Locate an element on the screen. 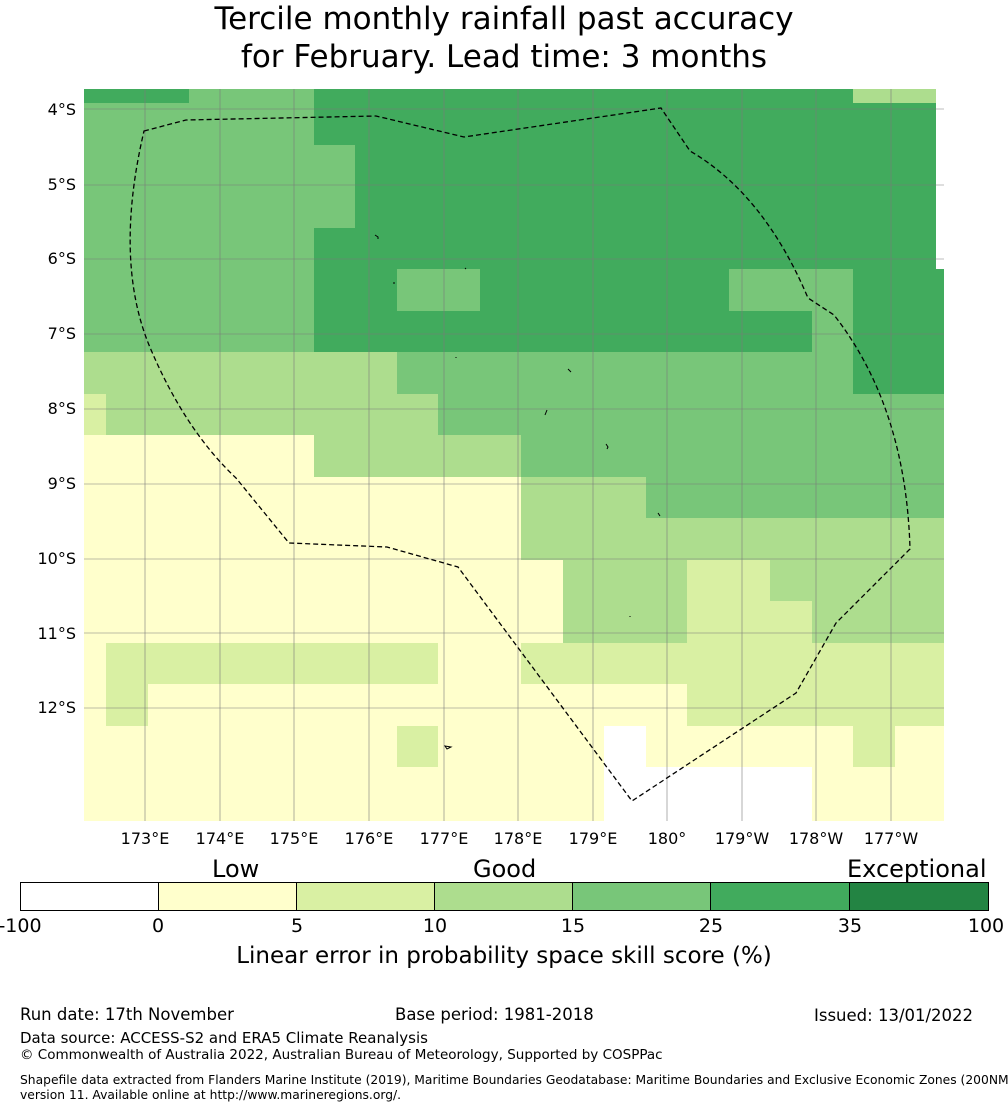 This screenshot has width=1008, height=1110. lat-label: 5°S is located at coordinates (61, 184).